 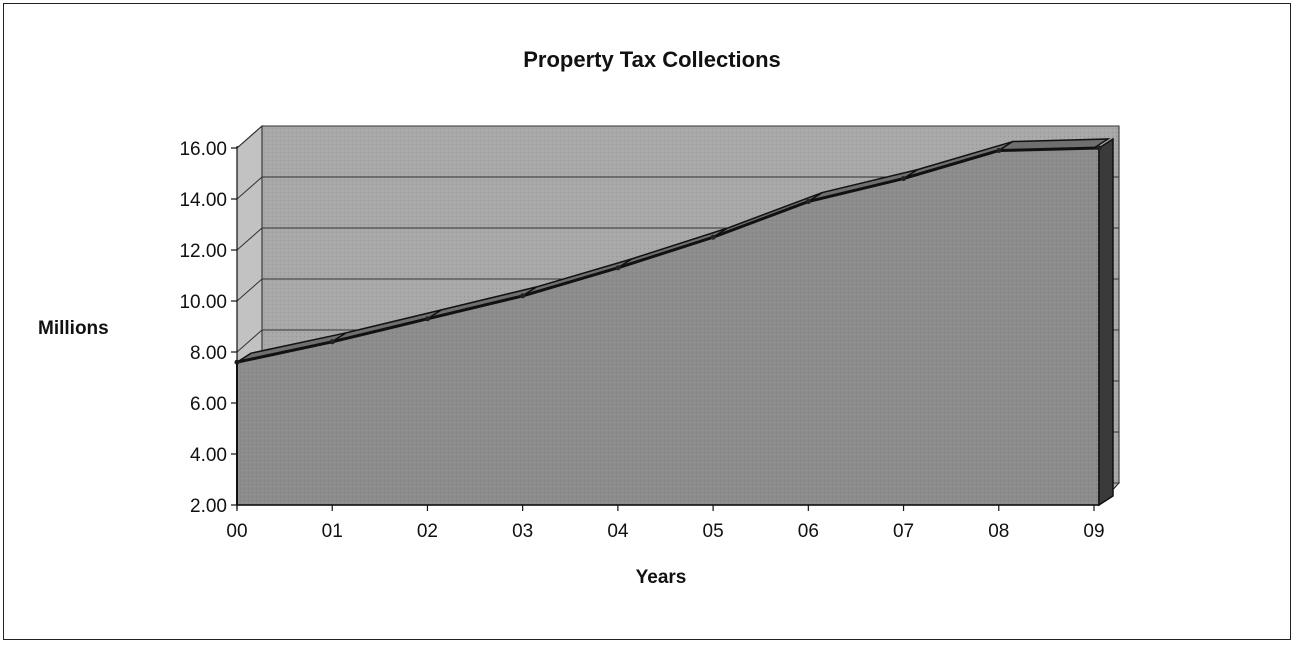 What do you see at coordinates (208, 455) in the screenshot?
I see `y-tick-label: 4.00` at bounding box center [208, 455].